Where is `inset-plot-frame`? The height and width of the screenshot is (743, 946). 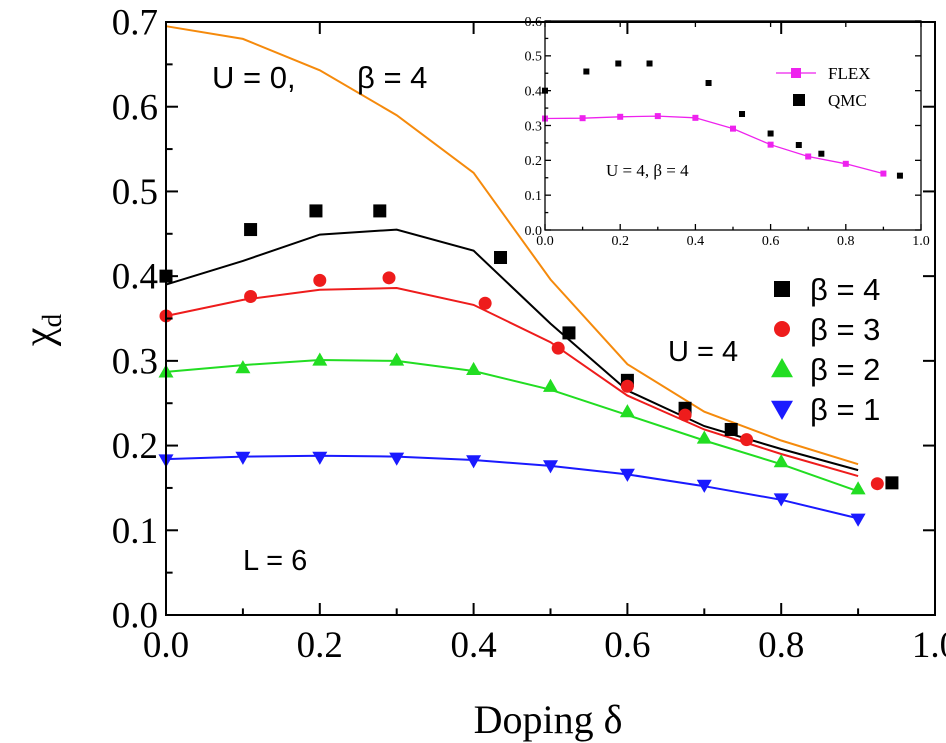 inset-plot-frame is located at coordinates (733, 125).